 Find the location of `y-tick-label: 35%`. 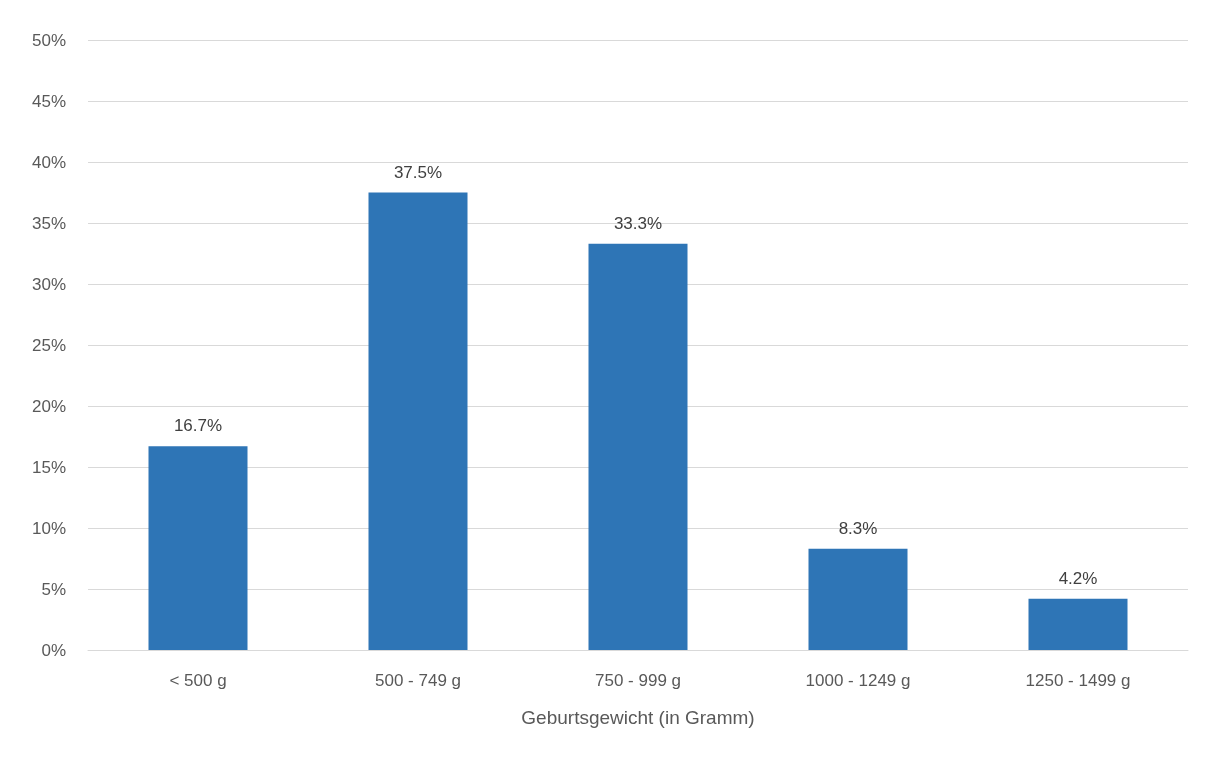

y-tick-label: 35% is located at coordinates (48, 223).